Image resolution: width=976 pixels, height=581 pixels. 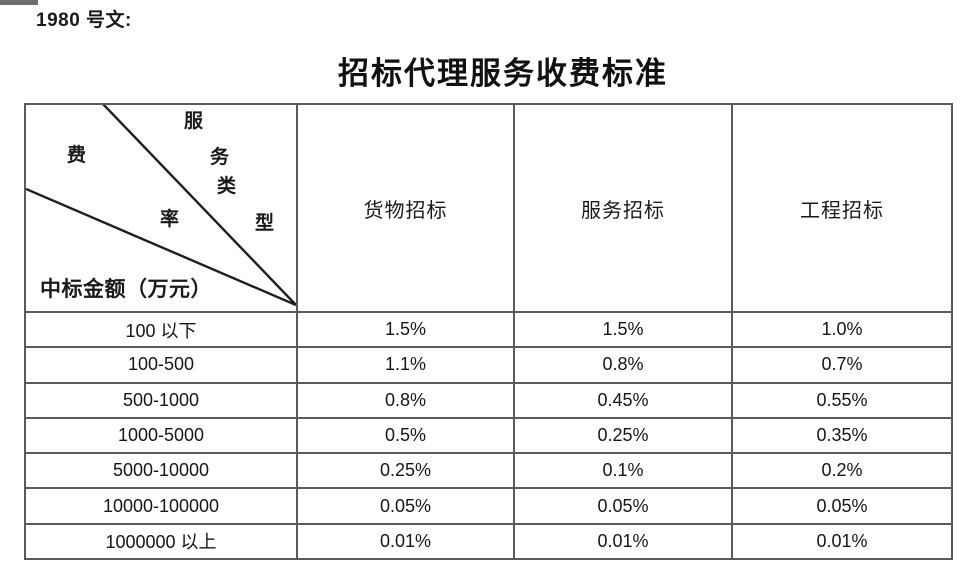 I want to click on corner-service-type-char: 类, so click(x=227, y=186).